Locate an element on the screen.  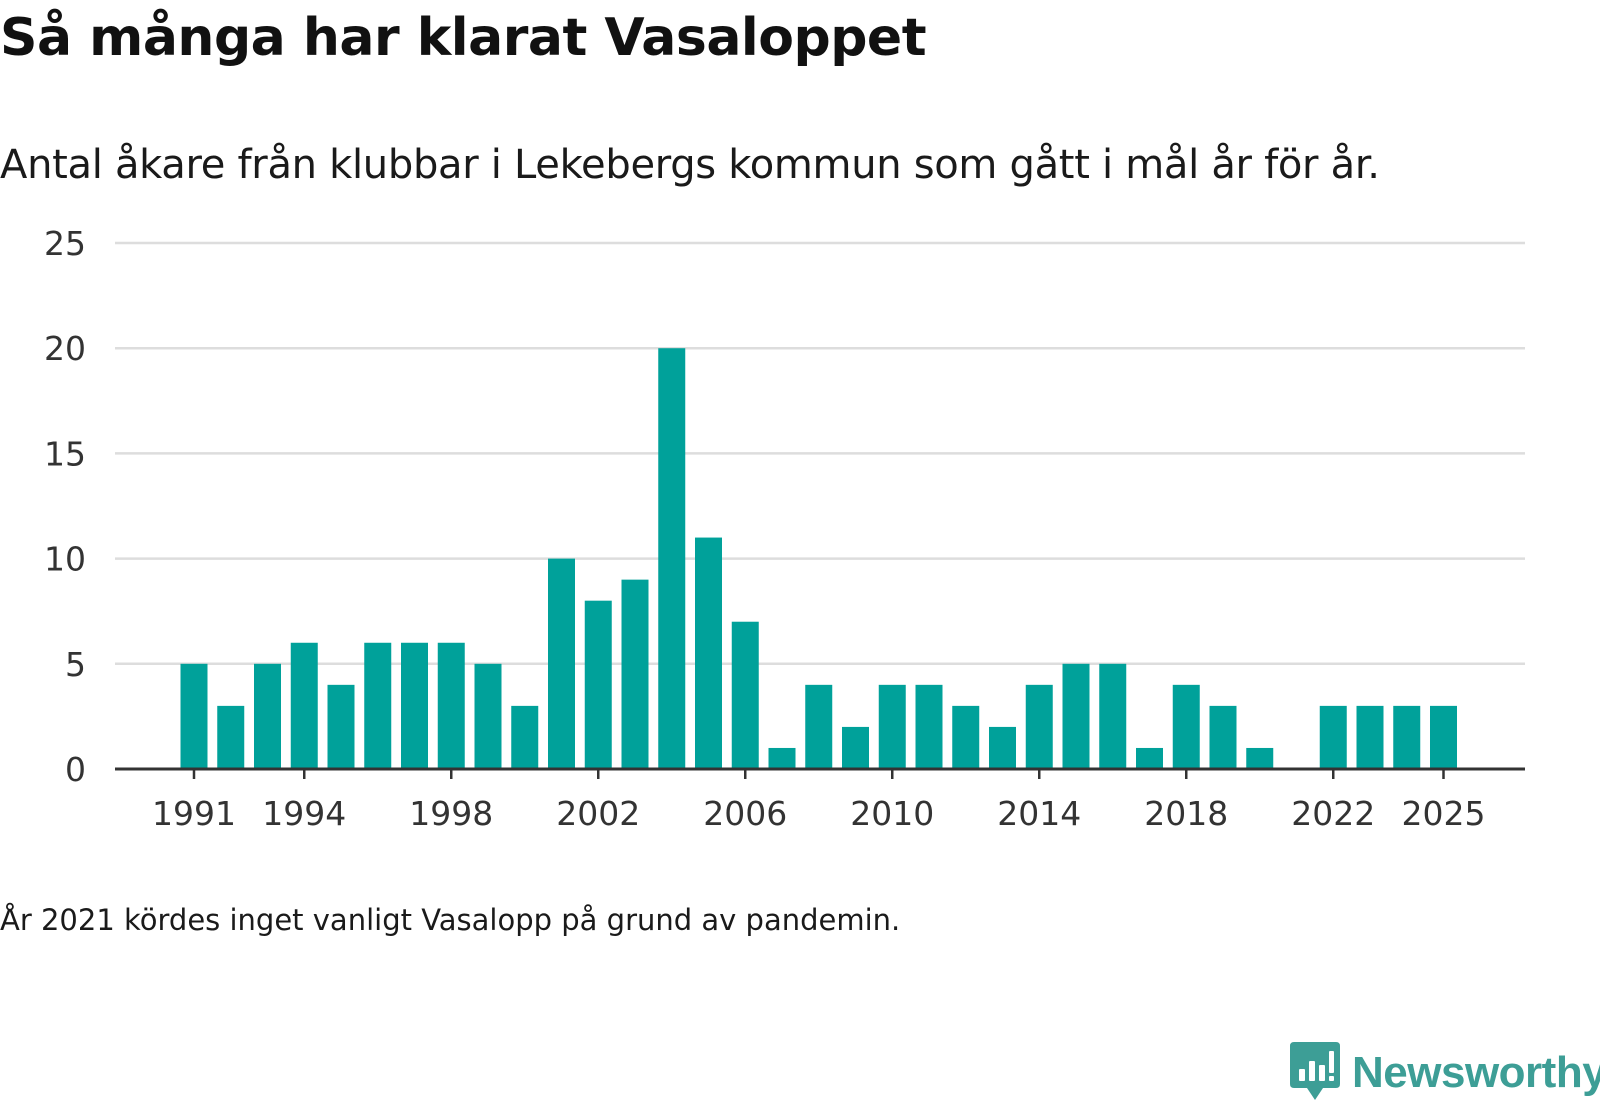
x-axis-ticks: 1991 1994 1998 2002 2006 2010 2014 2018 2022 2025 is located at coordinates (818, 801).